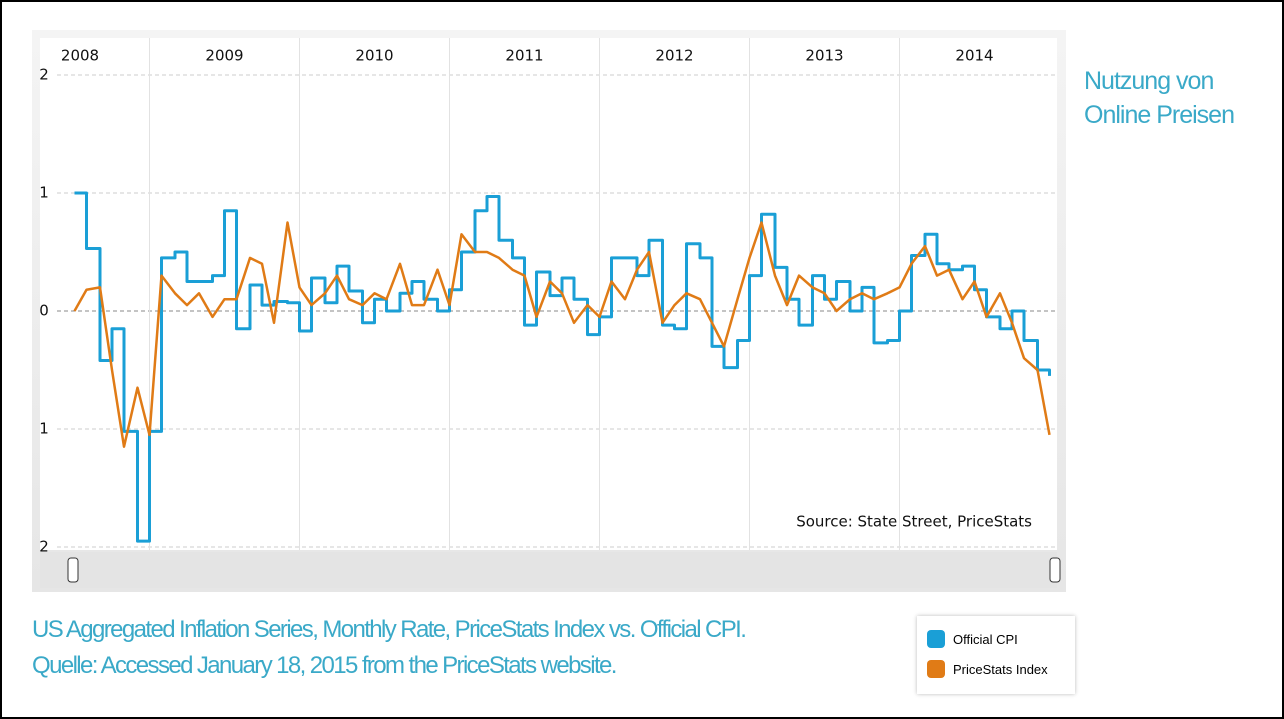 This screenshot has height=719, width=1284. Describe the element at coordinates (1000, 669) in the screenshot. I see `legend-label: PriceStats Index` at that location.